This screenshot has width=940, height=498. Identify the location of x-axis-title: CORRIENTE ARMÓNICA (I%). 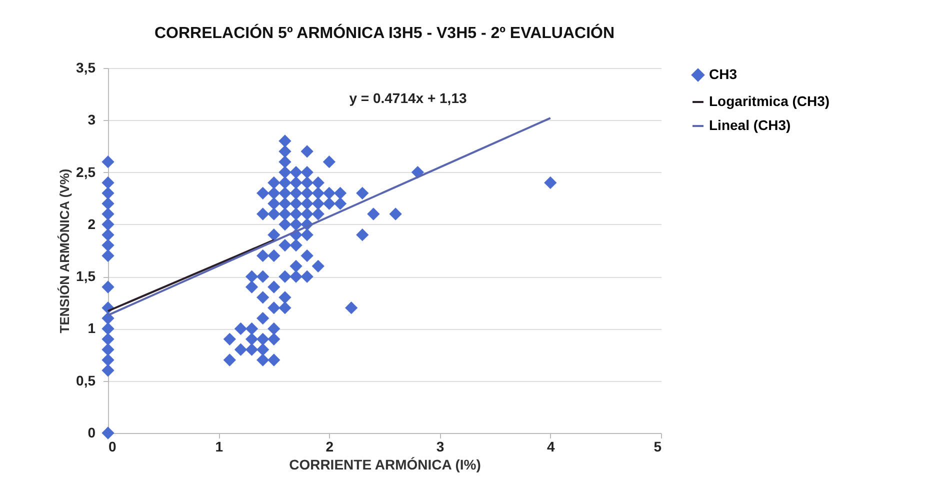
(385, 464).